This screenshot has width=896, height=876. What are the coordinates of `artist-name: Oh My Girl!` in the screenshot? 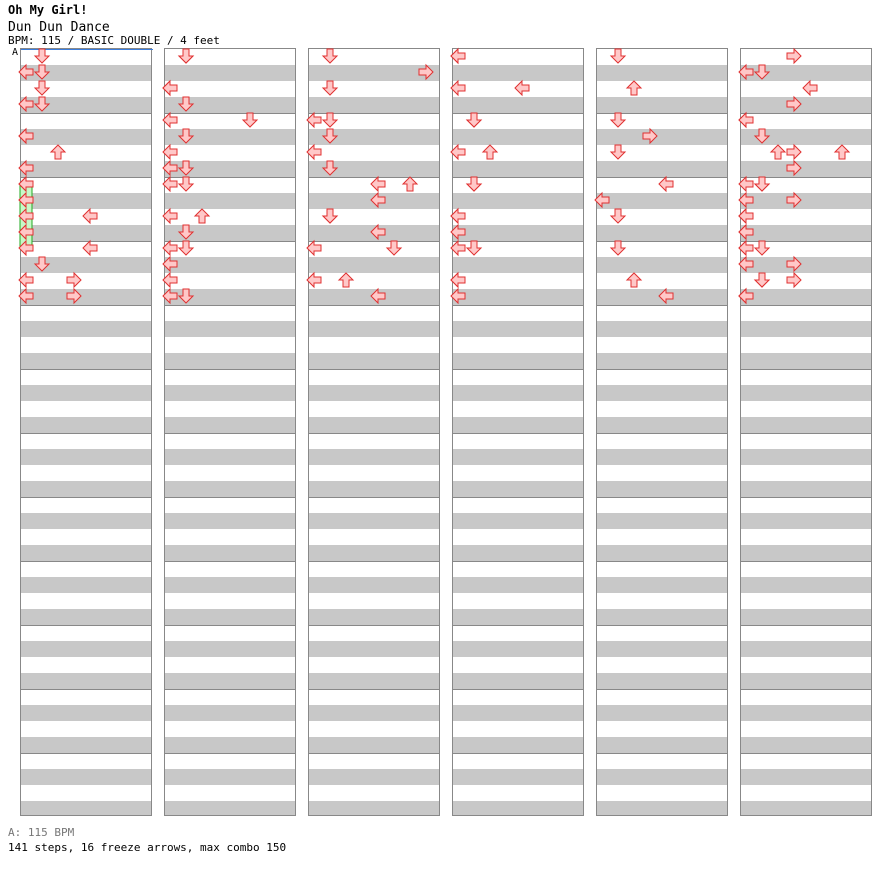 It's located at (48, 10).